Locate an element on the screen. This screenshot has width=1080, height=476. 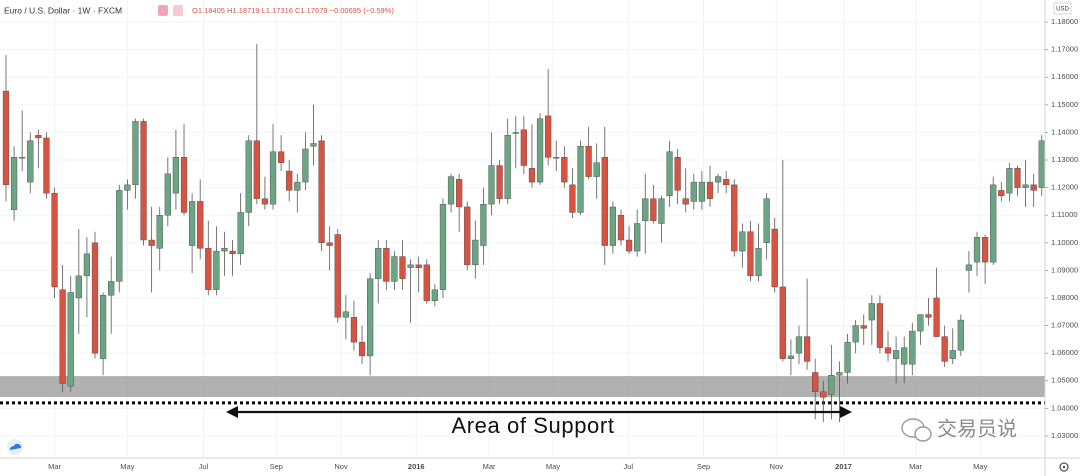
y-tick-label: 1.04000 is located at coordinates (1064, 407).